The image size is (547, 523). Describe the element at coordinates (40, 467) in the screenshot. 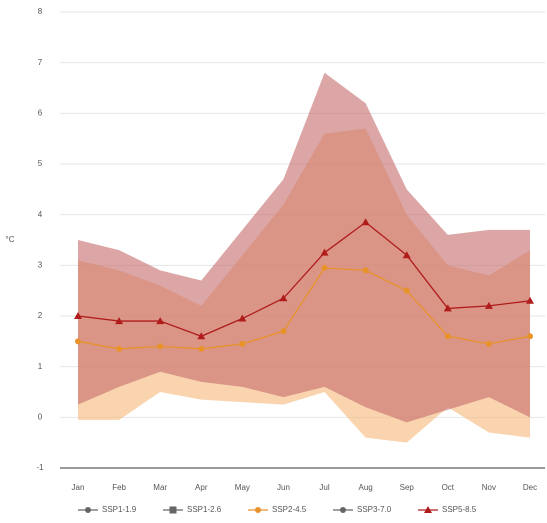

I see `y-tick-label: -1` at that location.